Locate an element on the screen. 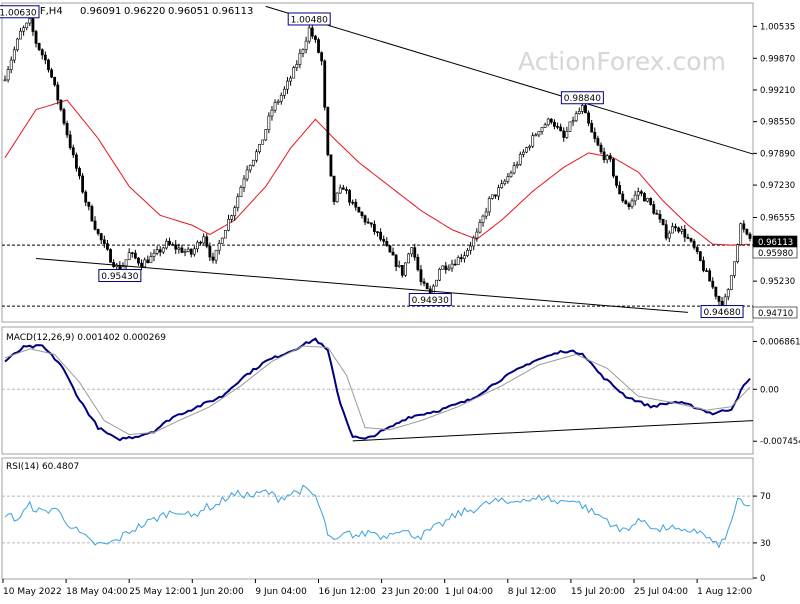  x-axis-tick-label: 25 May 12:00 is located at coordinates (160, 592).